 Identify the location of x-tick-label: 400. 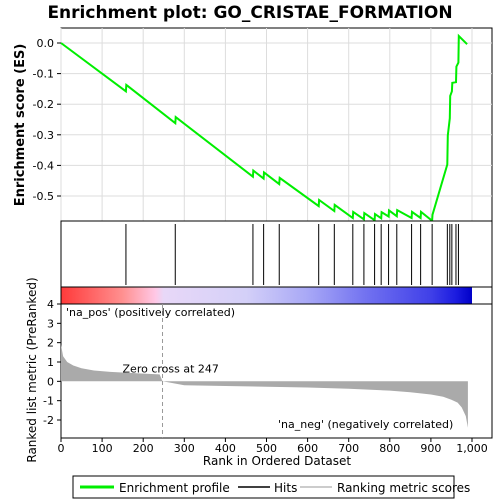
(225, 448).